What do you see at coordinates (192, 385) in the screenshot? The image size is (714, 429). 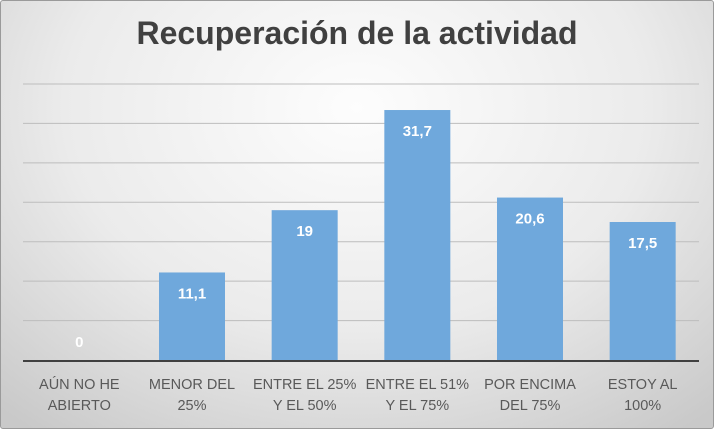 I see `x-tick-label: MENOR DEL` at bounding box center [192, 385].